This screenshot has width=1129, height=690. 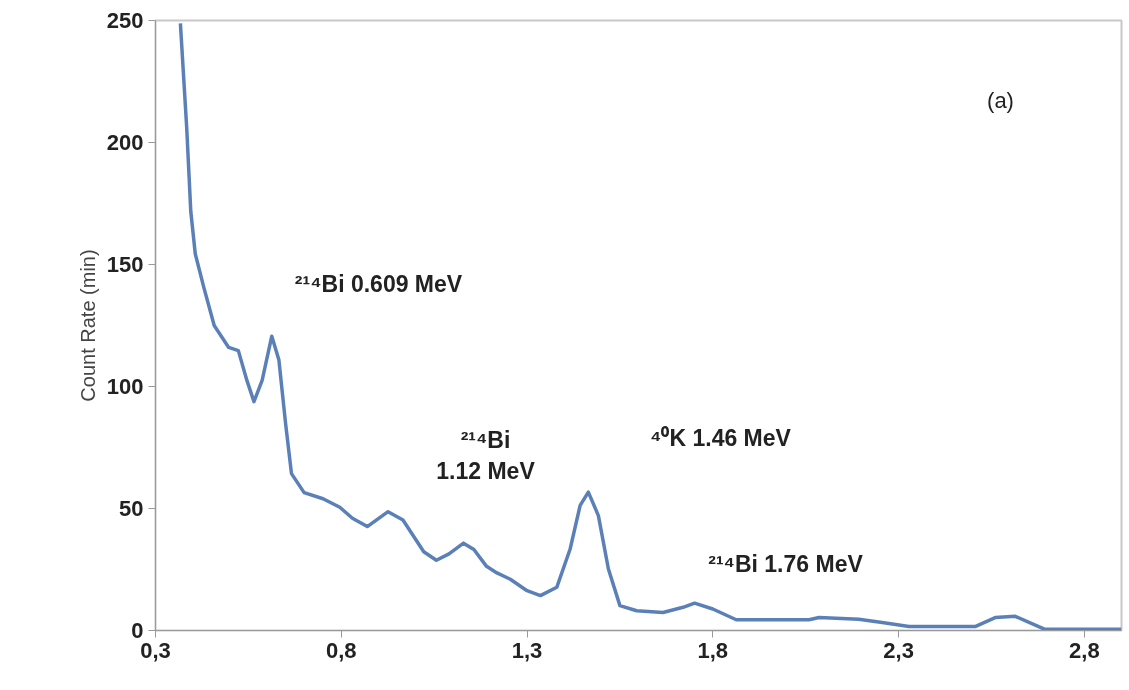 What do you see at coordinates (341, 650) in the screenshot?
I see `x-tick-label: 0,8` at bounding box center [341, 650].